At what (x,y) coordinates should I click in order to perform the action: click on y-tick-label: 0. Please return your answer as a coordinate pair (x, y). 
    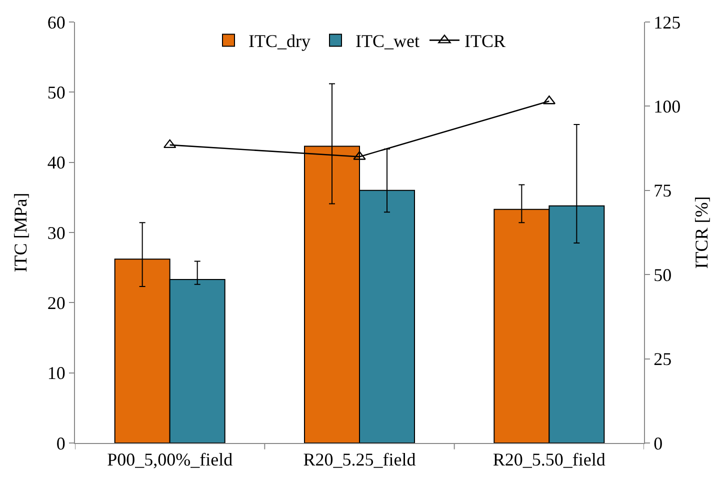
    Looking at the image, I should click on (61, 443).